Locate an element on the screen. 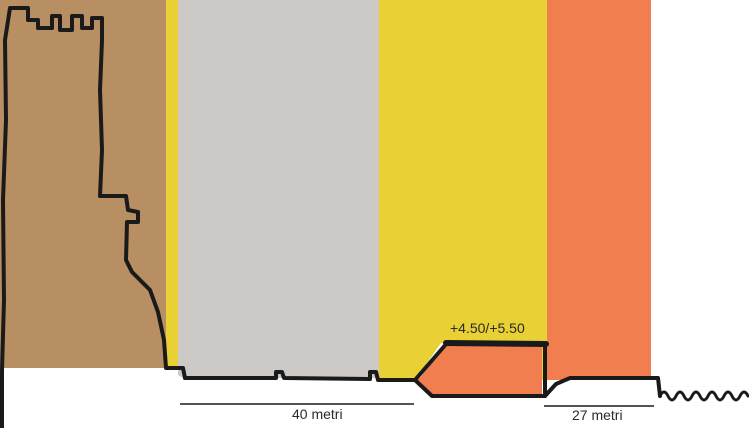 The image size is (749, 428). terrain-fill is located at coordinates (207, 398).